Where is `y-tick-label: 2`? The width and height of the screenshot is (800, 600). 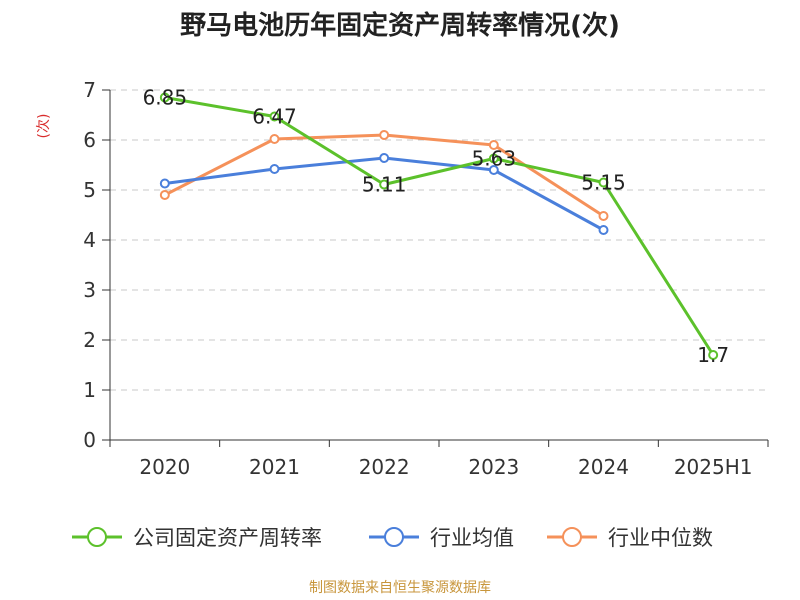 y-tick-label: 2 is located at coordinates (89, 340).